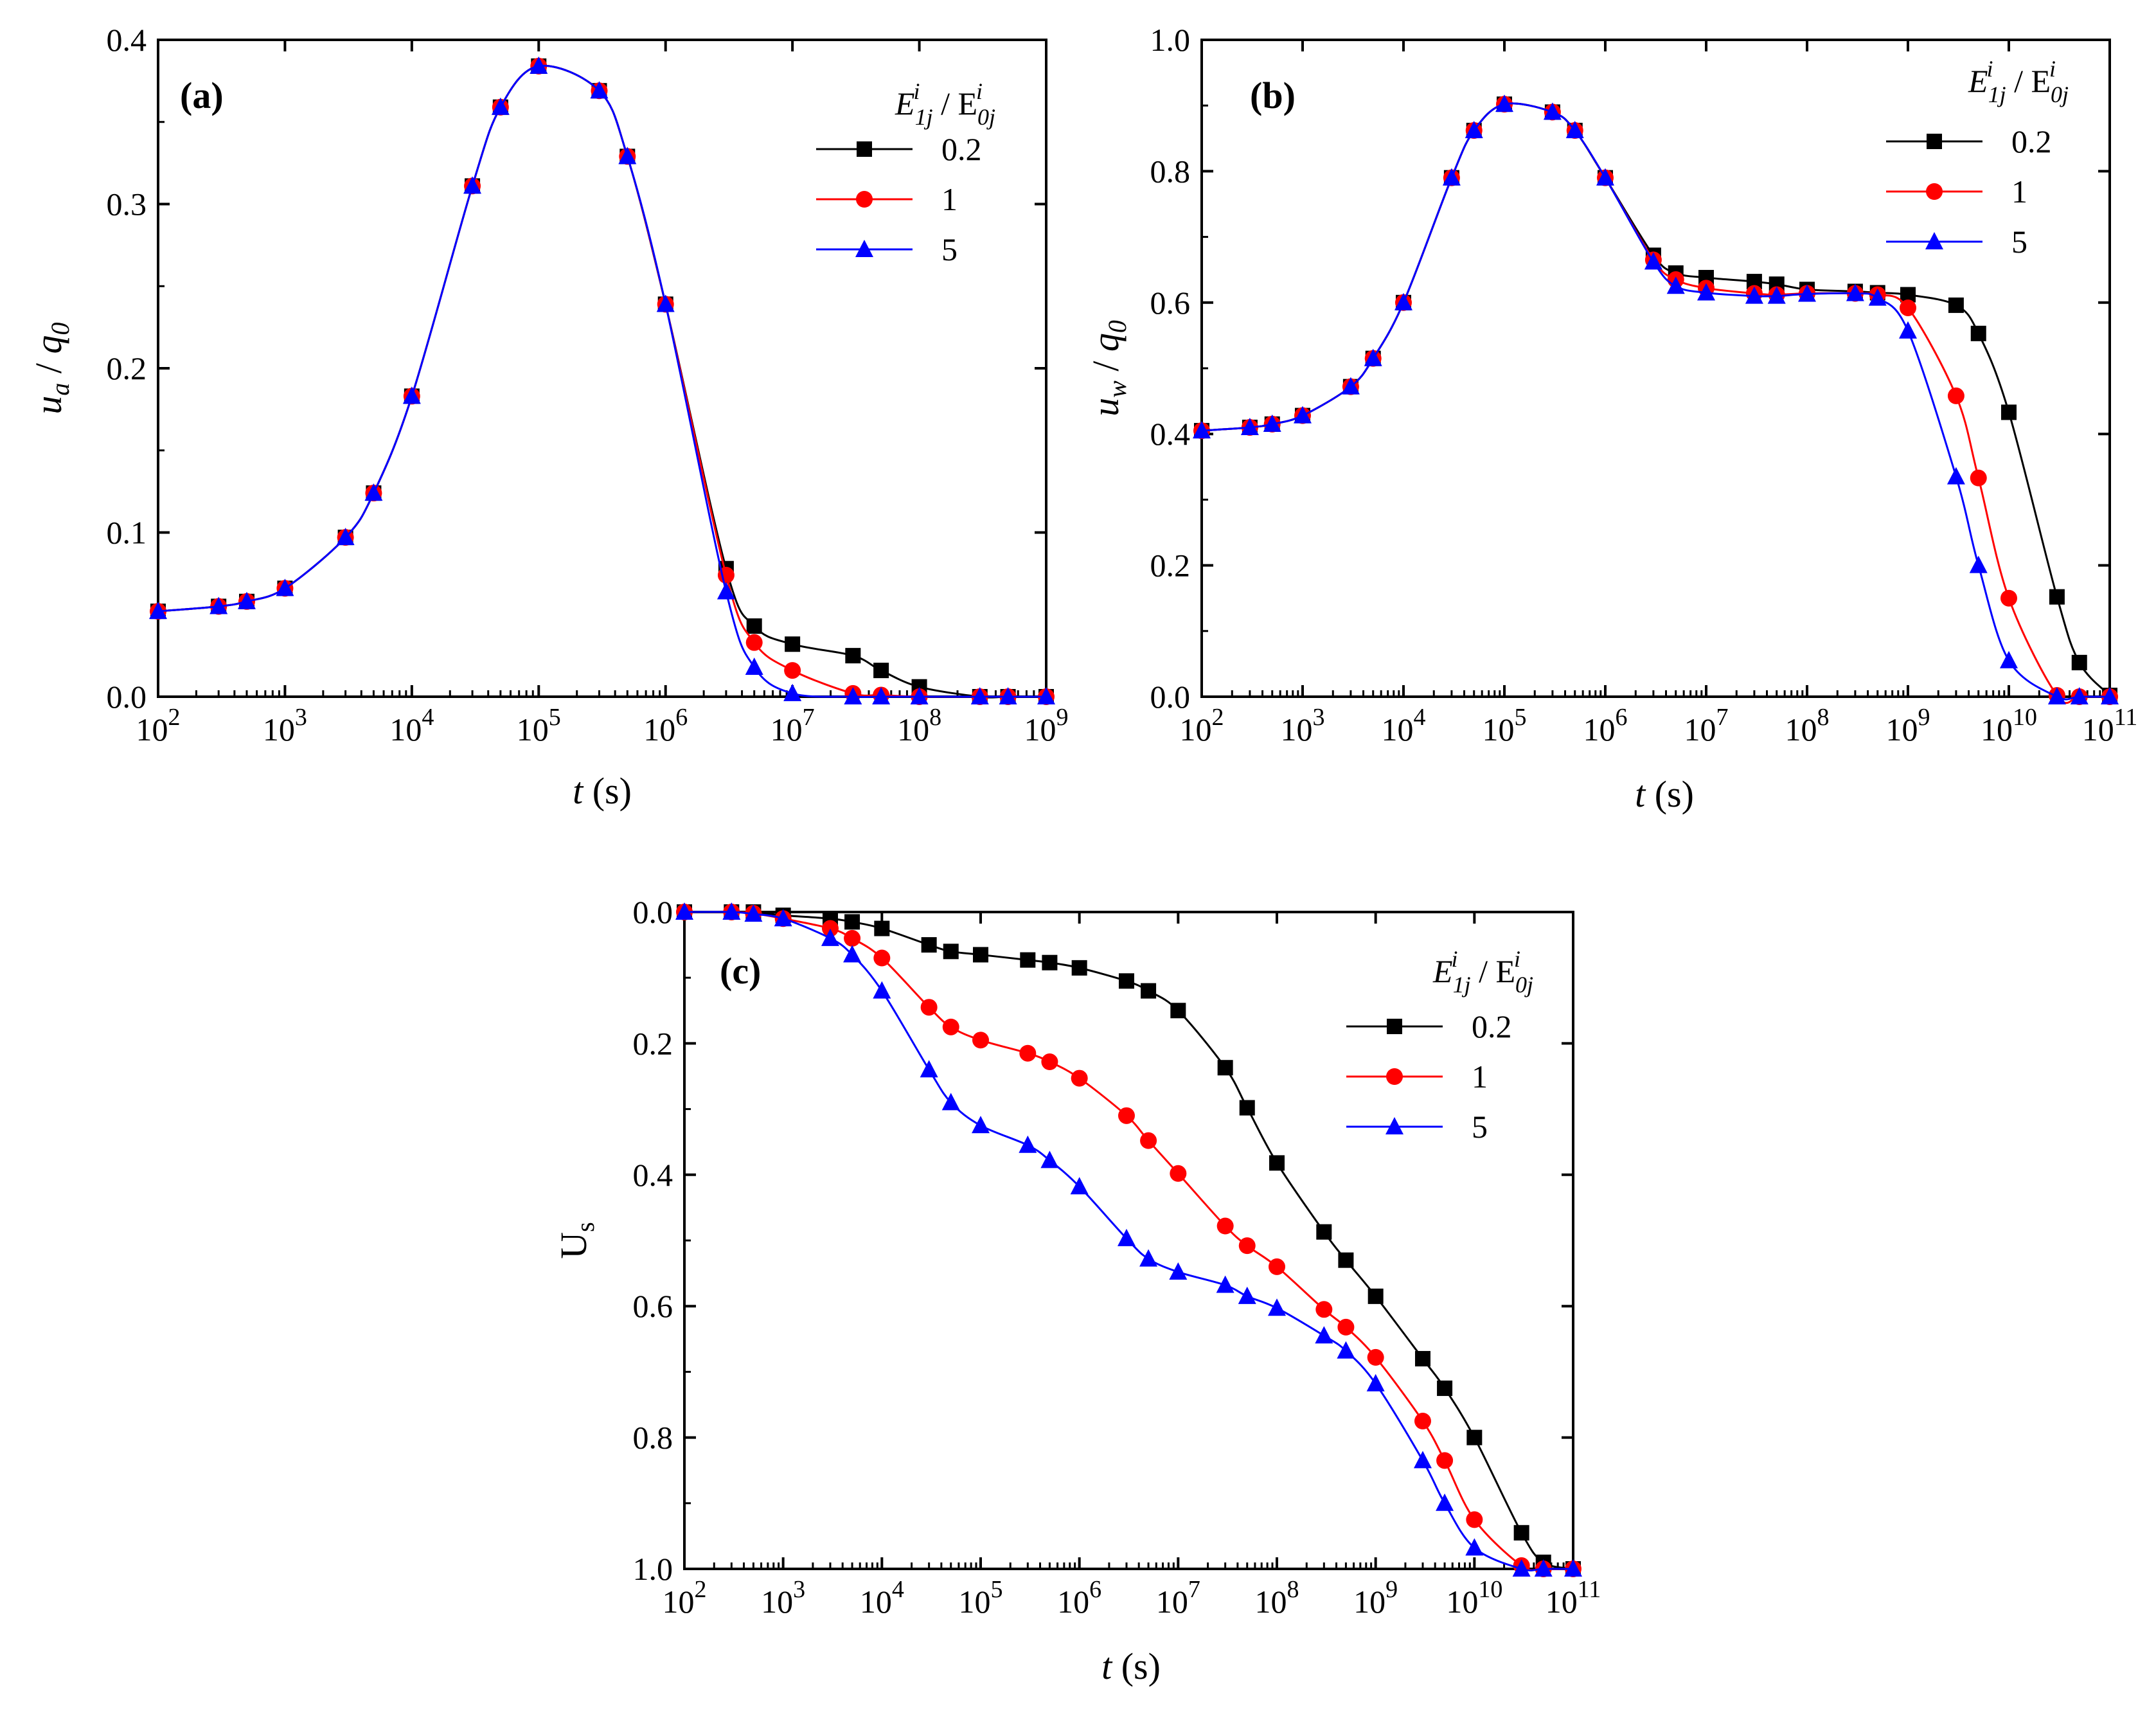  What do you see at coordinates (653, 1175) in the screenshot?
I see `panel-c-y-tick-label: 0.4` at bounding box center [653, 1175].